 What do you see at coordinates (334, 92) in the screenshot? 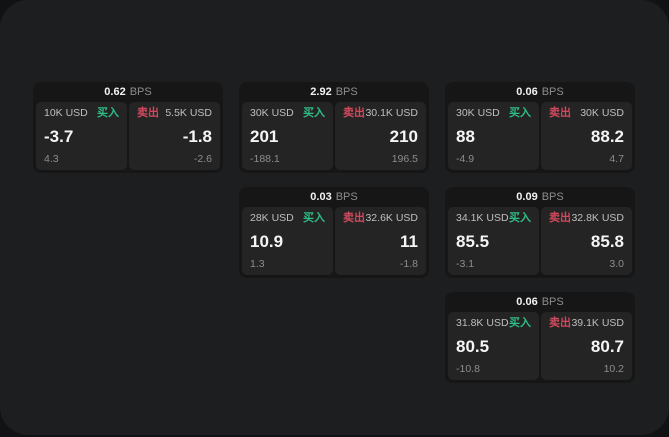
I see `bps-header: 2.92 BPS` at bounding box center [334, 92].